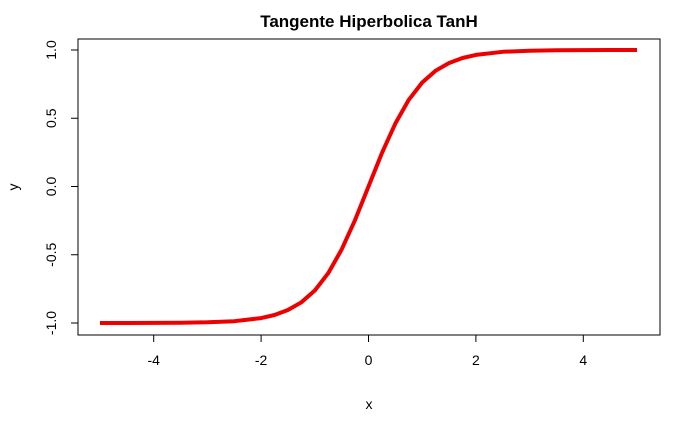 The height and width of the screenshot is (432, 700). What do you see at coordinates (51, 254) in the screenshot?
I see `y-tick-label: -0.5` at bounding box center [51, 254].